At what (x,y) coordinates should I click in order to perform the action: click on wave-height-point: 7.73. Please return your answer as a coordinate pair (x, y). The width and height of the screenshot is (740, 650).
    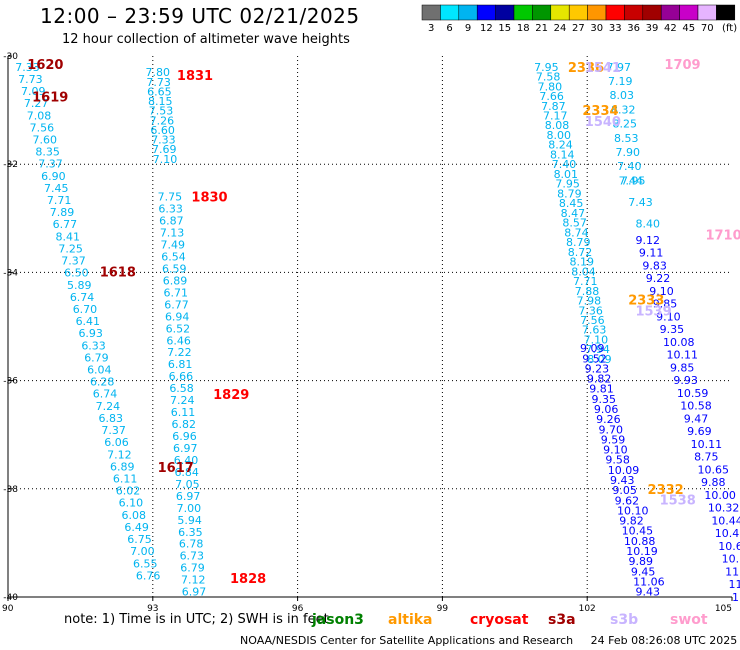
    Looking at the image, I should click on (158, 82).